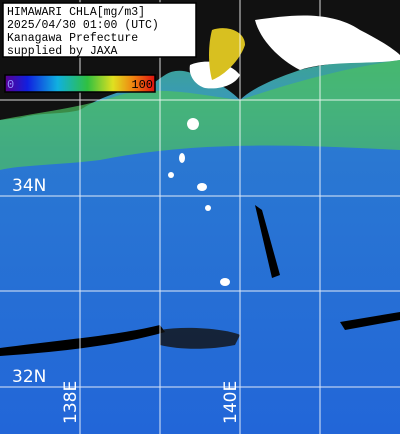 This screenshot has height=434, width=400. Describe the element at coordinates (76, 12) in the screenshot. I see `header-line: HIMAWARI CHLA[mg/m3]` at that location.